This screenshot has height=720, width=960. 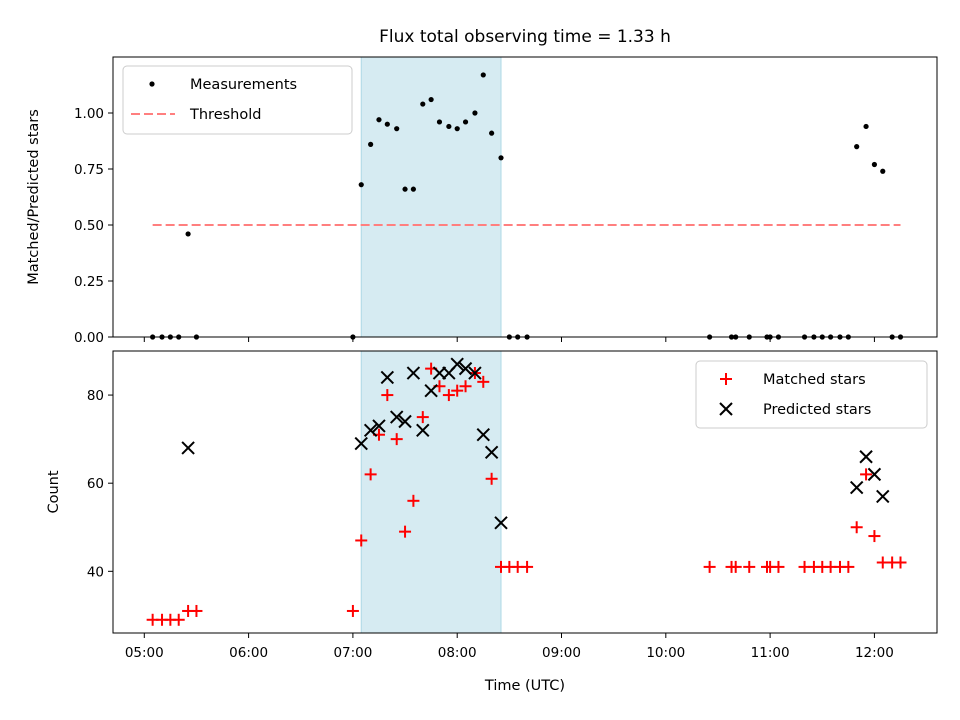 I want to click on top-y-tick-label: 0.00, so click(x=89, y=338).